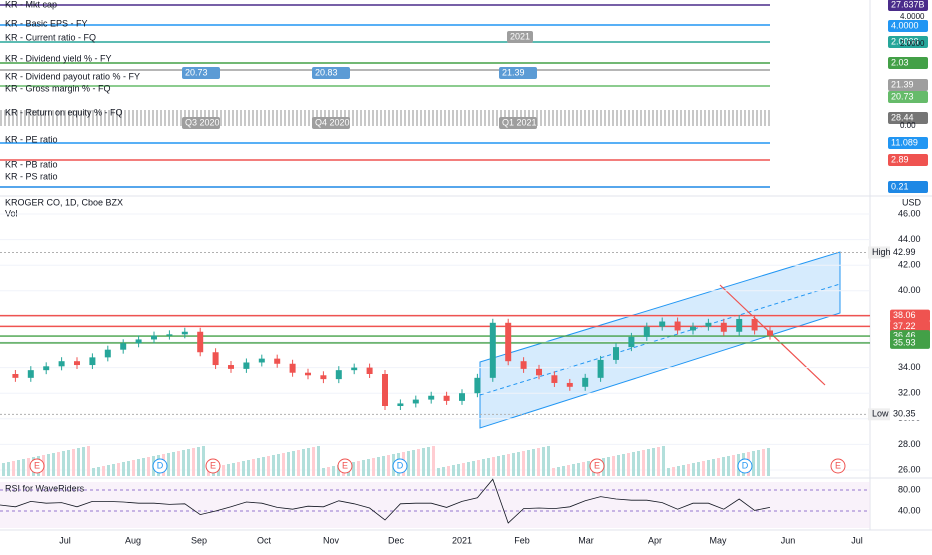  What do you see at coordinates (201, 73) in the screenshot?
I see `tooltip-value-bg` at bounding box center [201, 73].